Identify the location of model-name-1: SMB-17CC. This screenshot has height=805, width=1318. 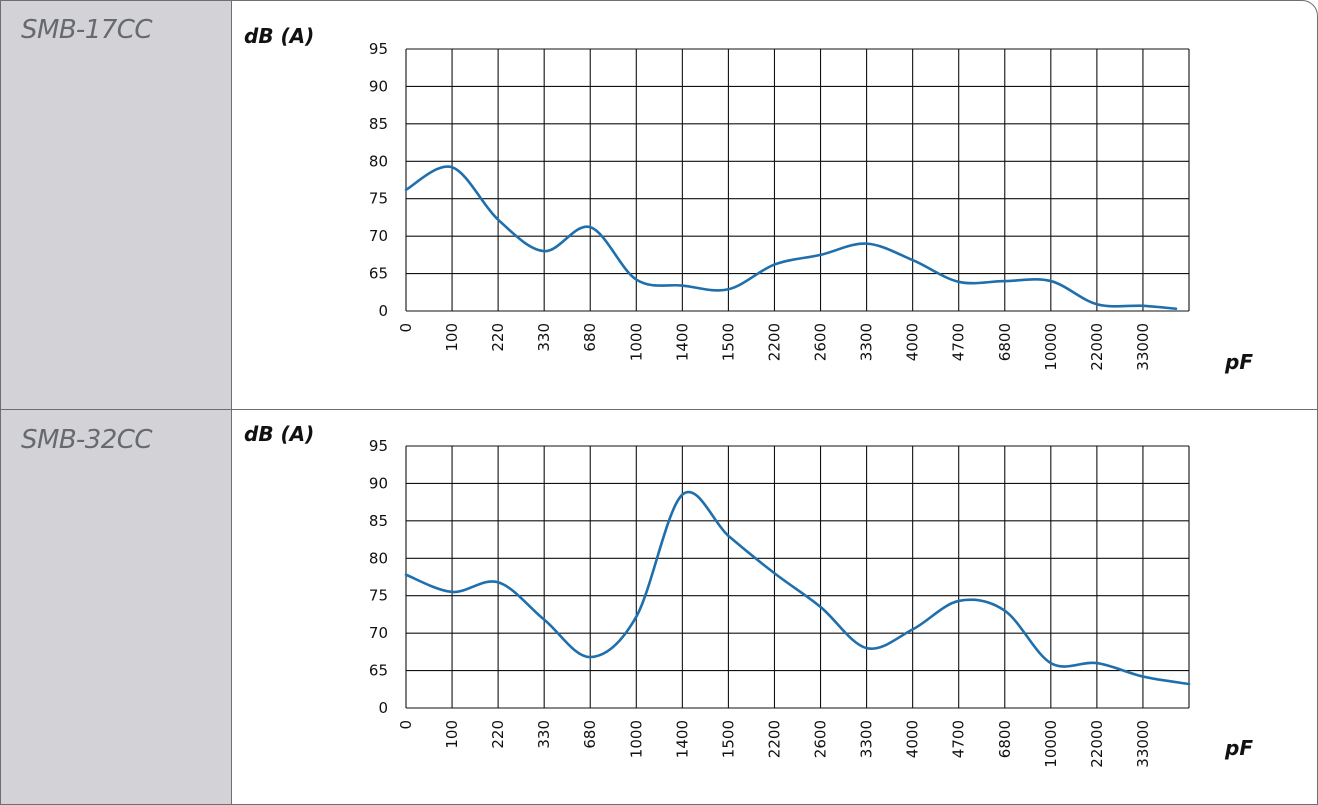
(87, 30).